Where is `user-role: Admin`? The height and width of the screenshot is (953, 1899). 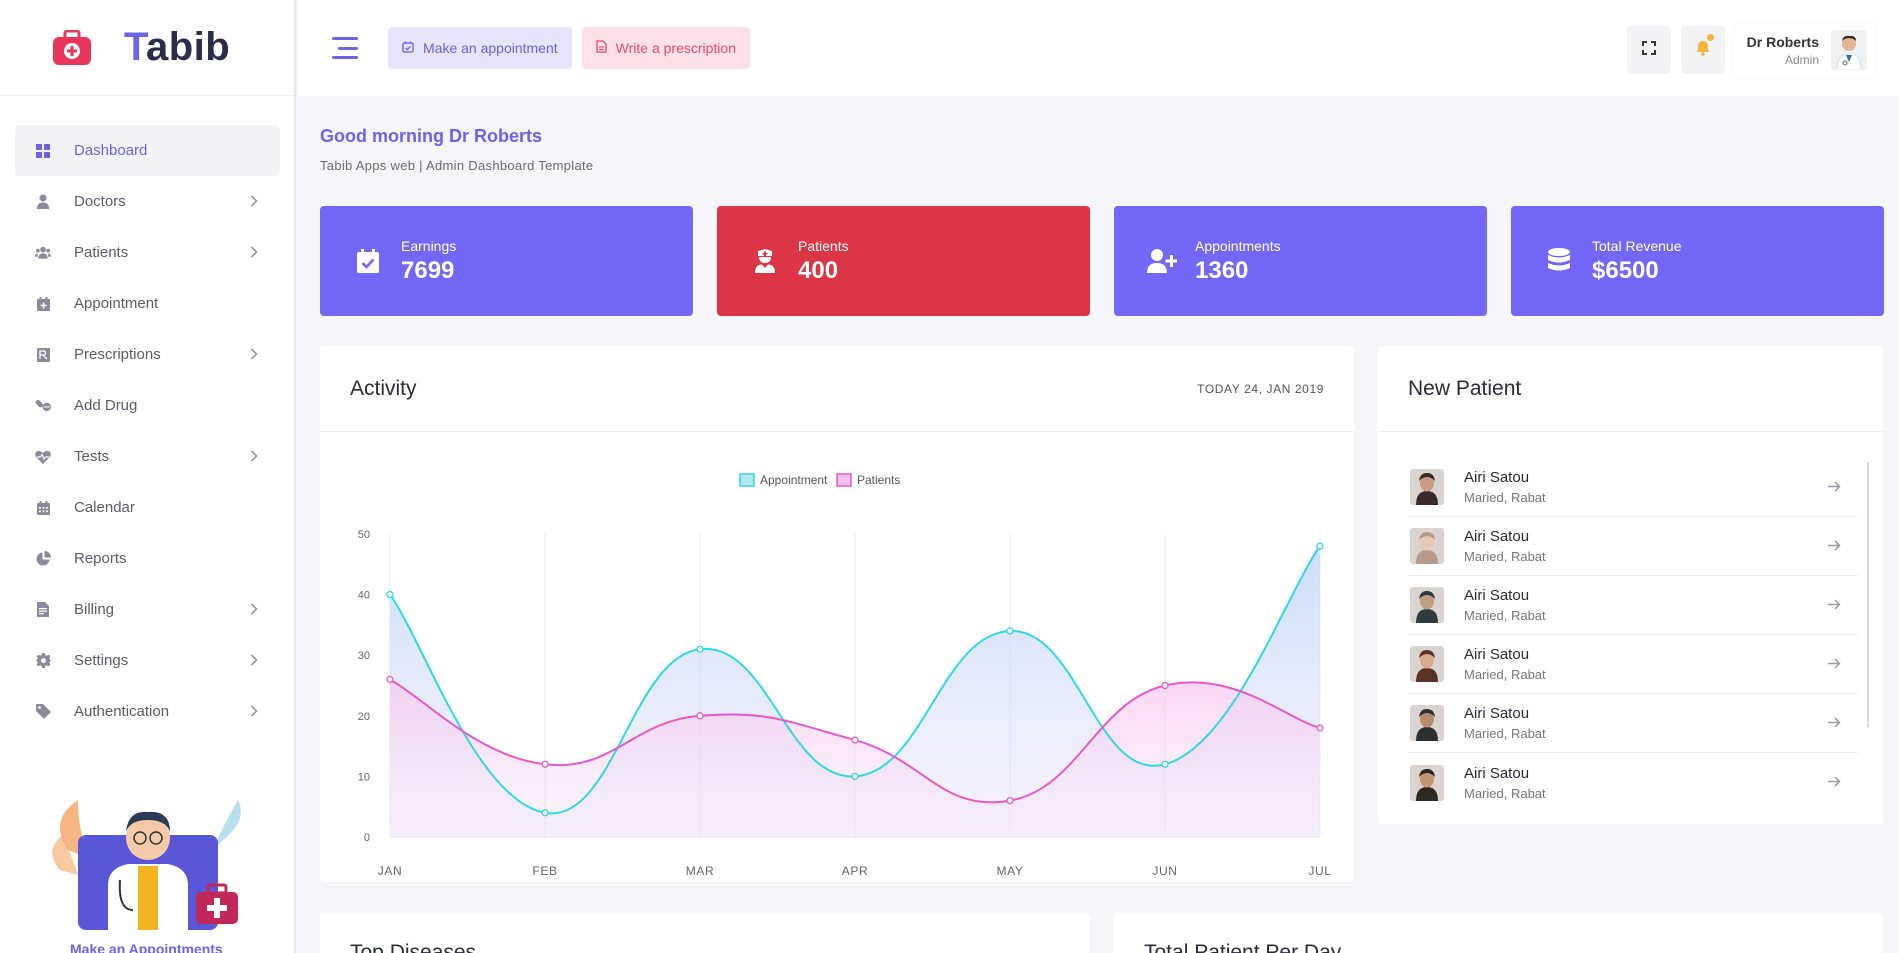 user-role: Admin is located at coordinates (1801, 59).